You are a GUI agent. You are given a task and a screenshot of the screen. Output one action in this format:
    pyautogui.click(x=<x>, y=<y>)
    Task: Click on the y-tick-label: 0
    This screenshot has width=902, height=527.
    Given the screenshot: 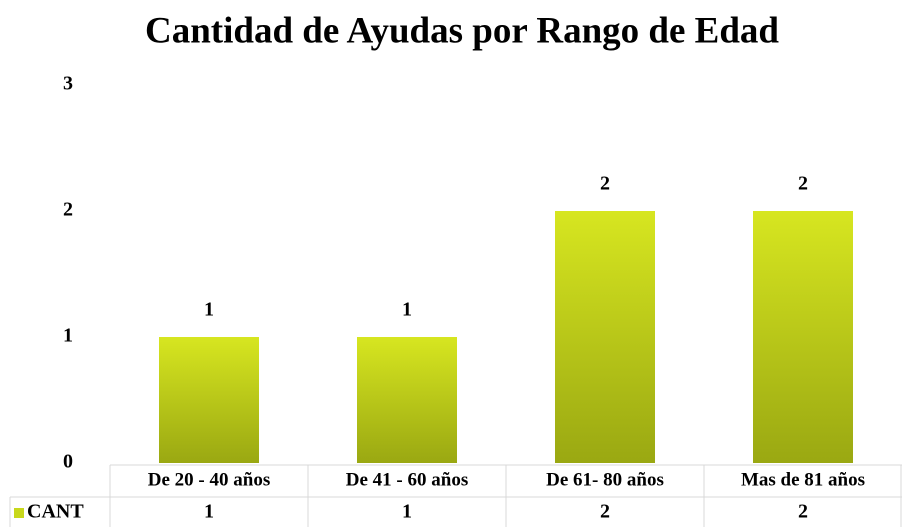 What is the action you would take?
    pyautogui.click(x=68, y=462)
    